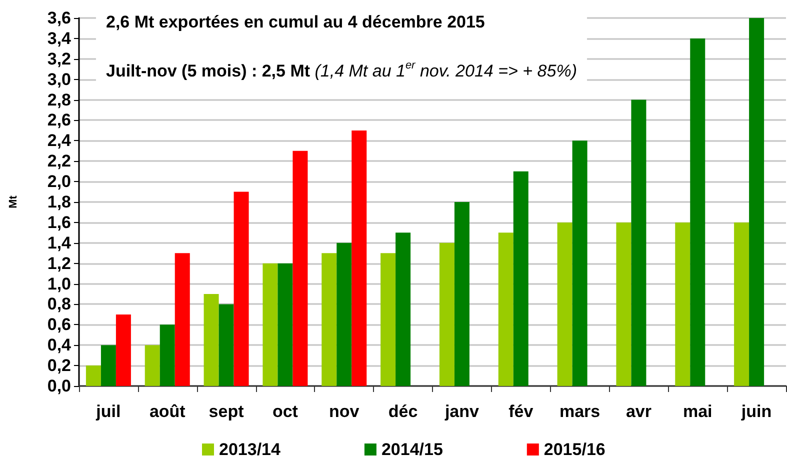  Describe the element at coordinates (462, 411) in the screenshot. I see `x-tick-label: janv` at that location.